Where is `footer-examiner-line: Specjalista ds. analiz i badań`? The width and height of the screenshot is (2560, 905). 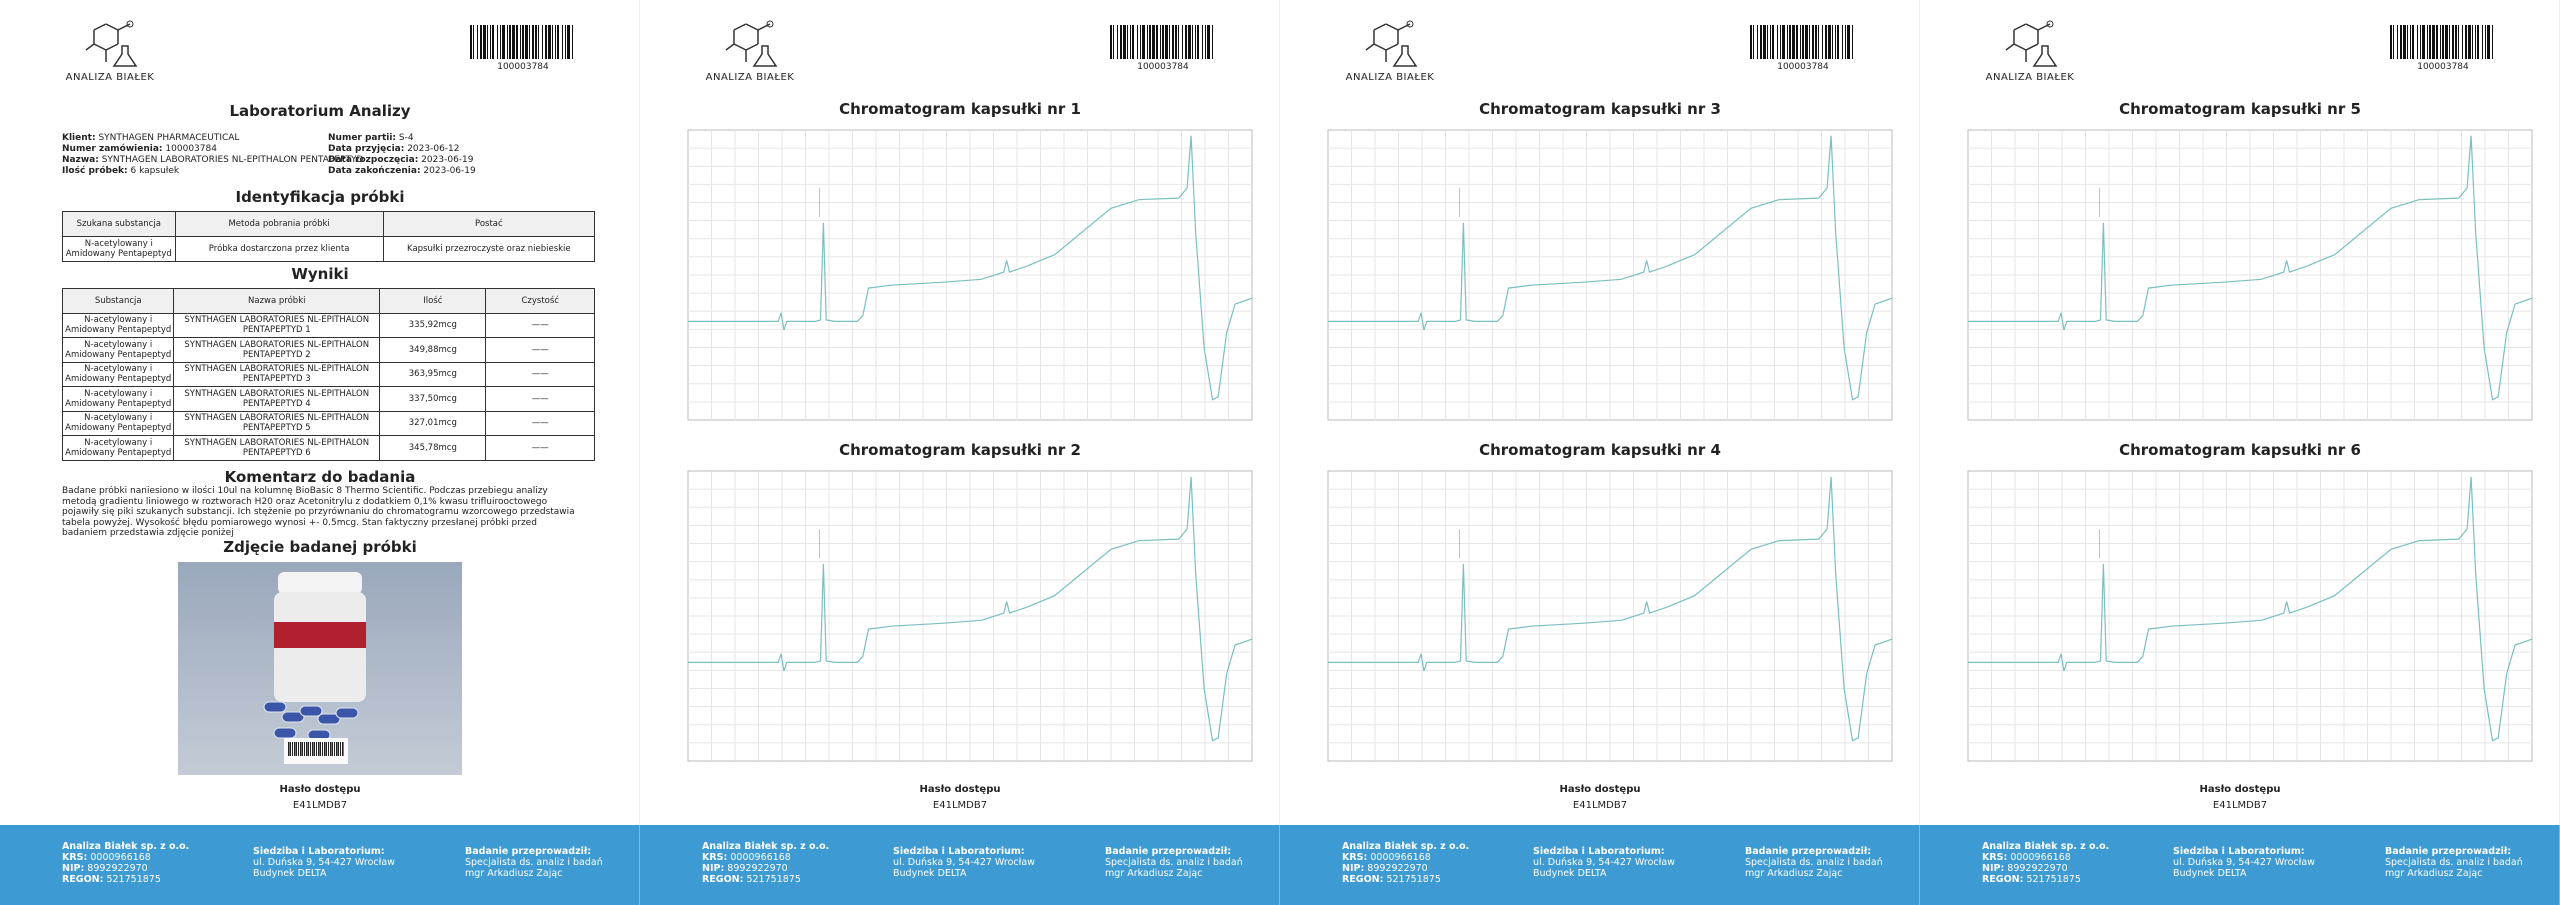
footer-examiner-line: Specjalista ds. analiz i badań is located at coordinates (1814, 862).